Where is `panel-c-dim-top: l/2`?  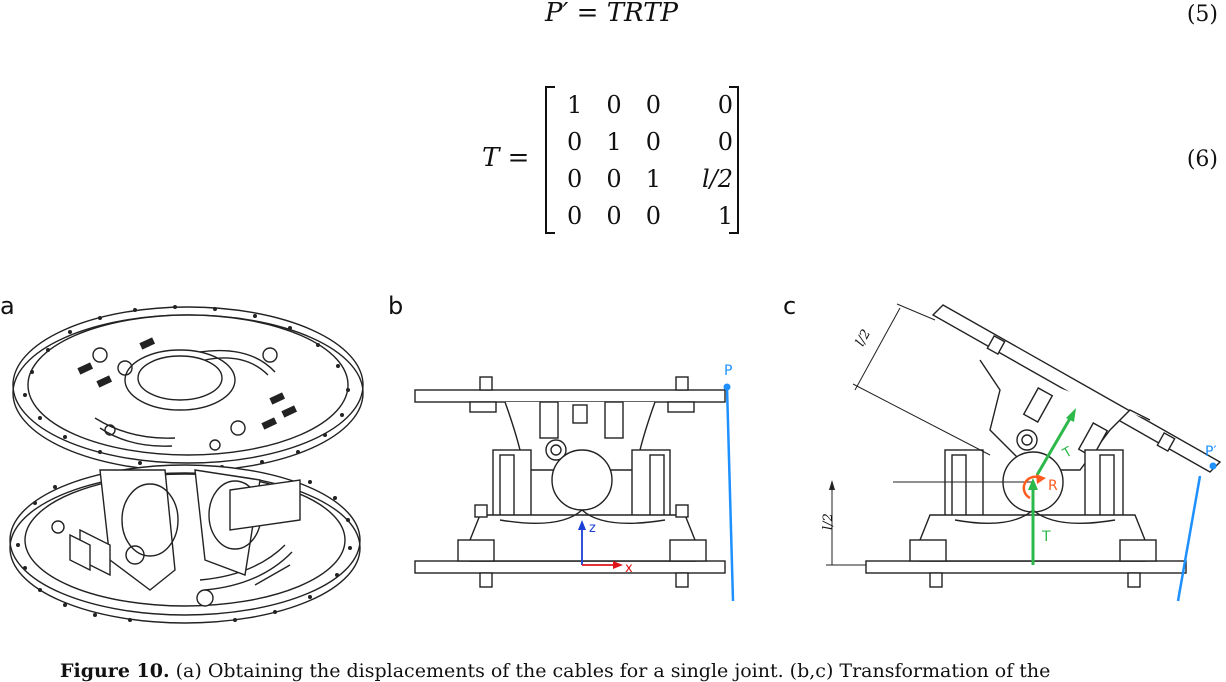 panel-c-dim-top: l/2 is located at coordinates (863, 338).